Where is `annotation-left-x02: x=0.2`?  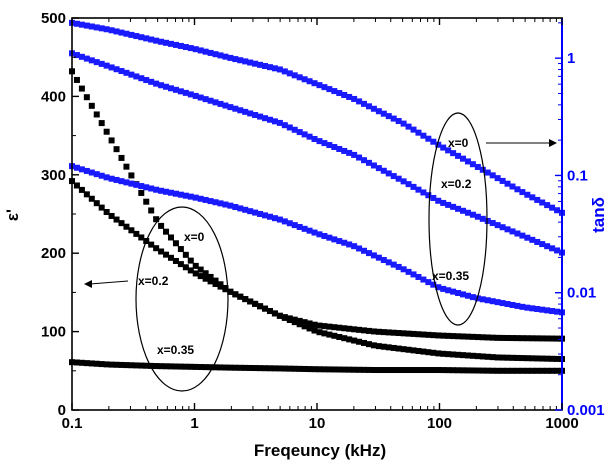 annotation-left-x02: x=0.2 is located at coordinates (153, 281).